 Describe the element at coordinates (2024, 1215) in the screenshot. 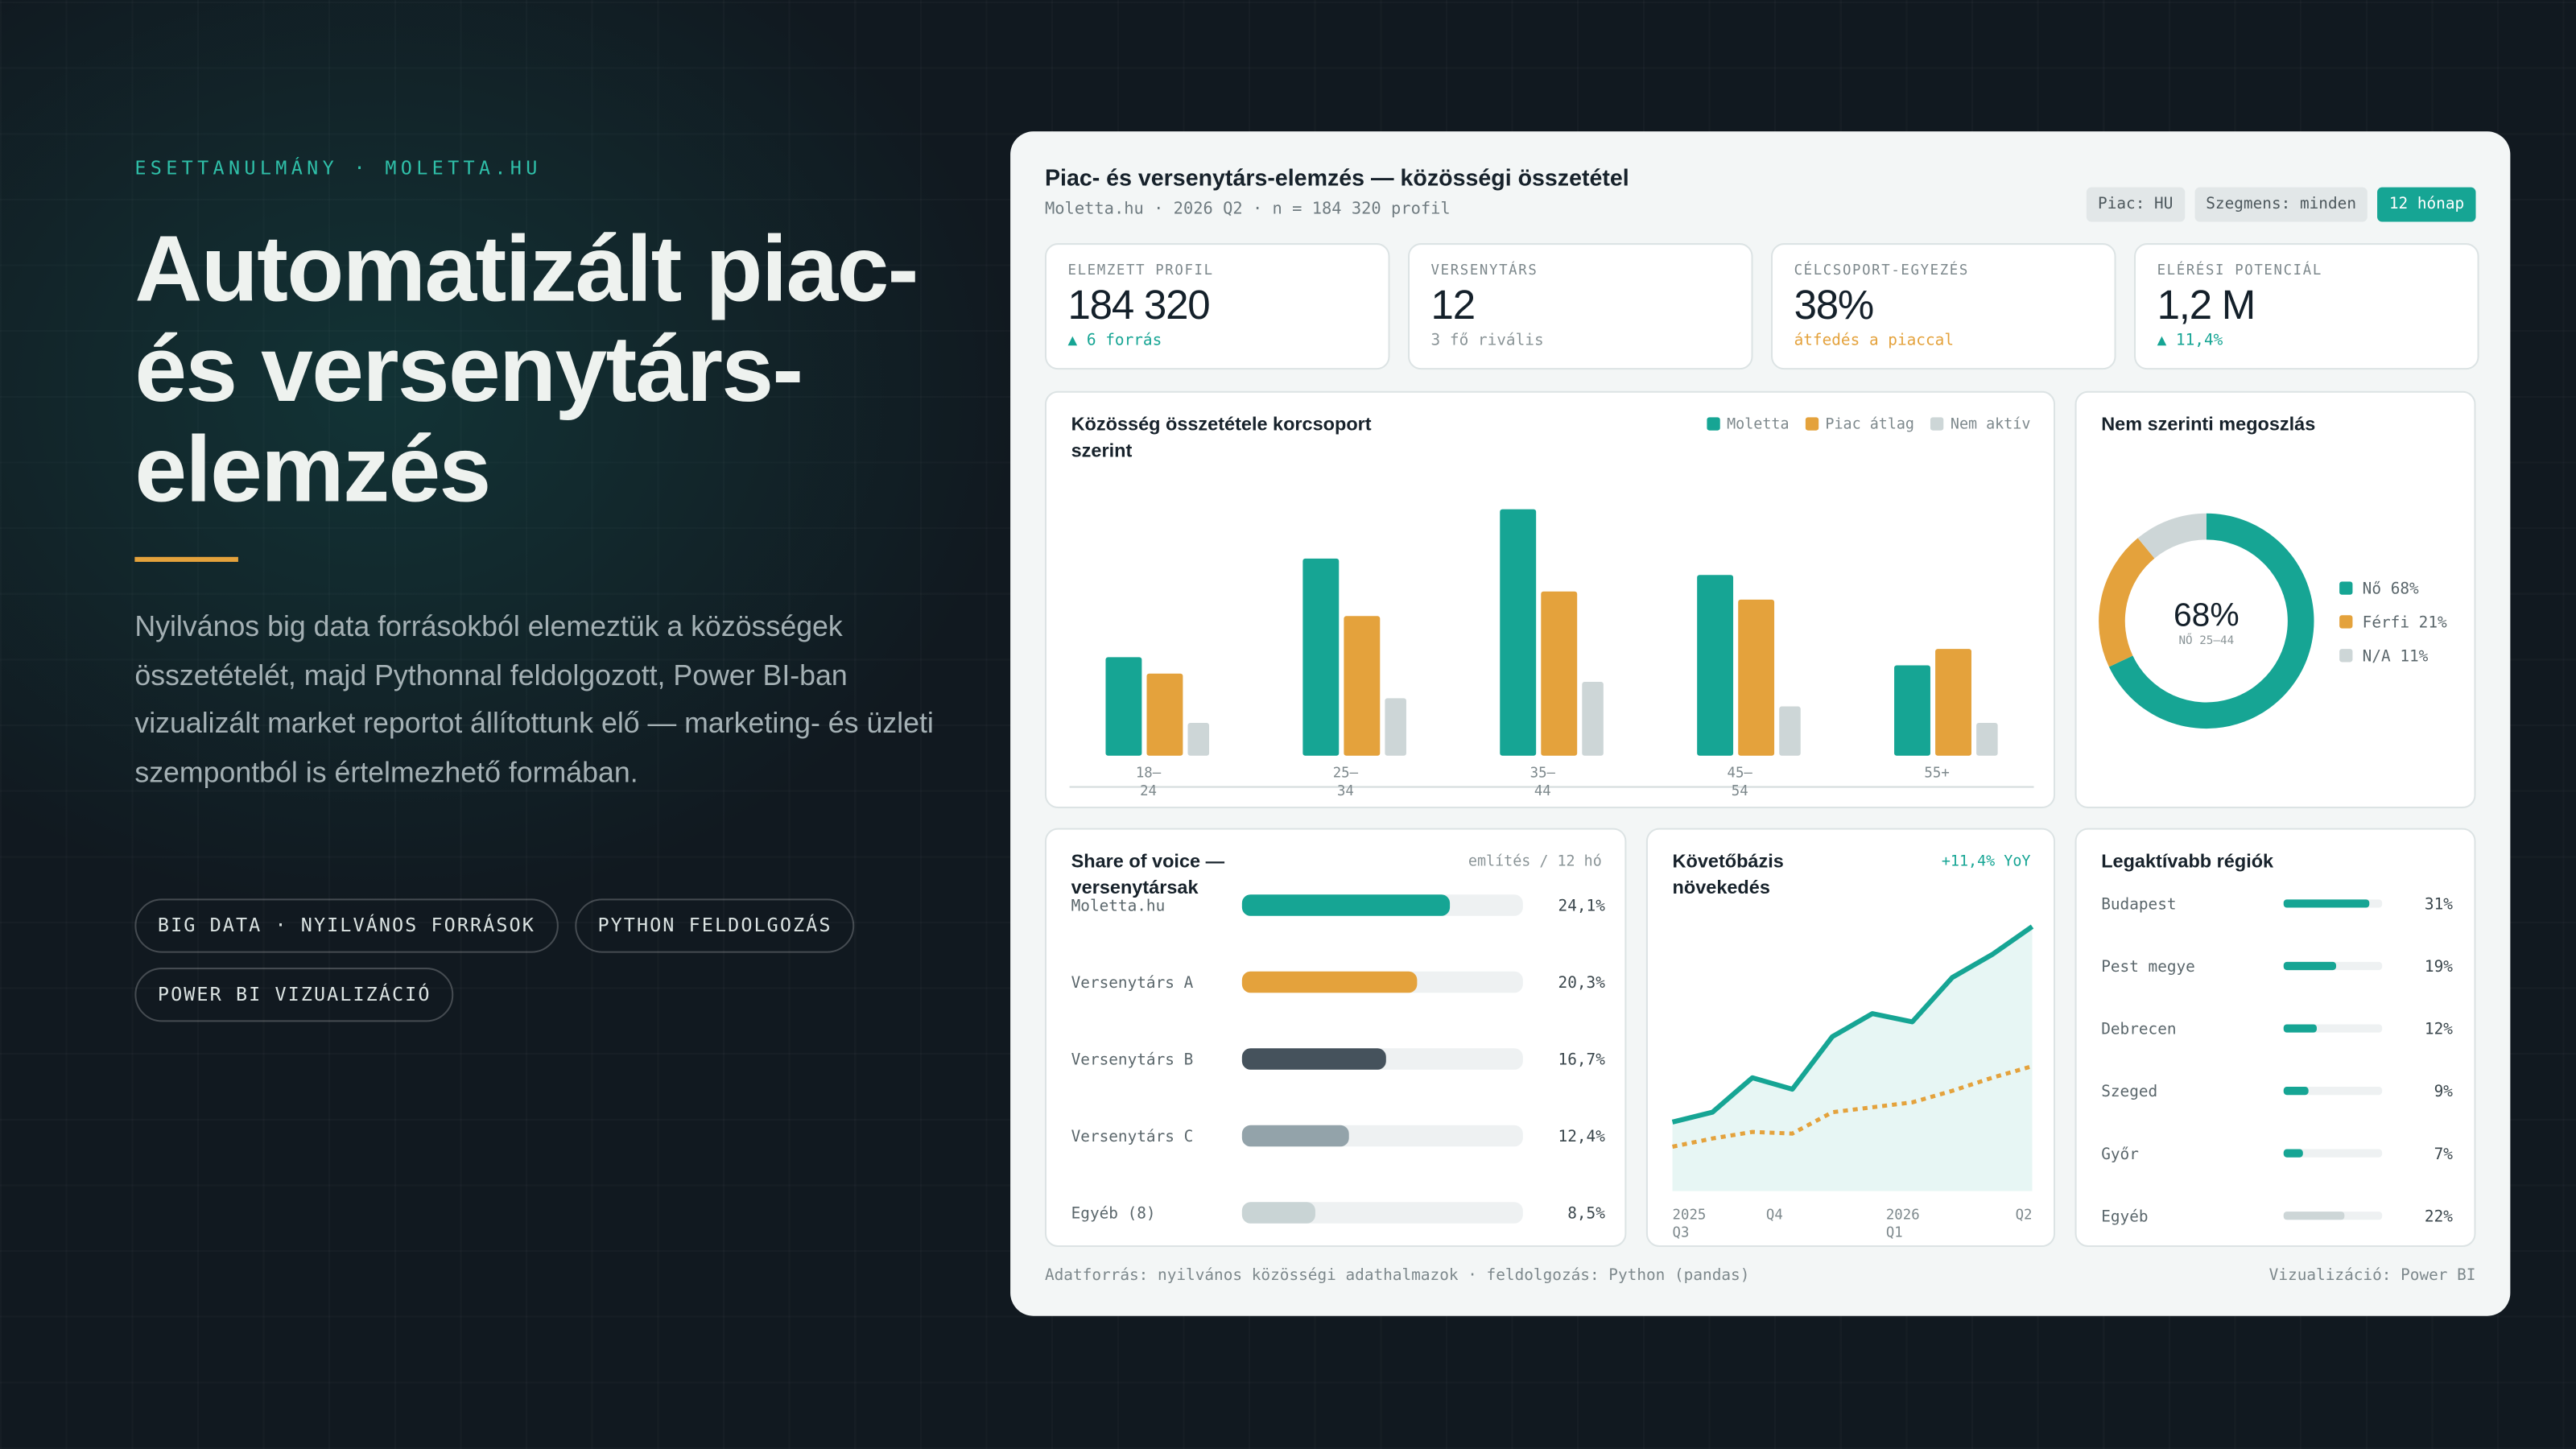

I see `x-tick-label: Q2` at that location.